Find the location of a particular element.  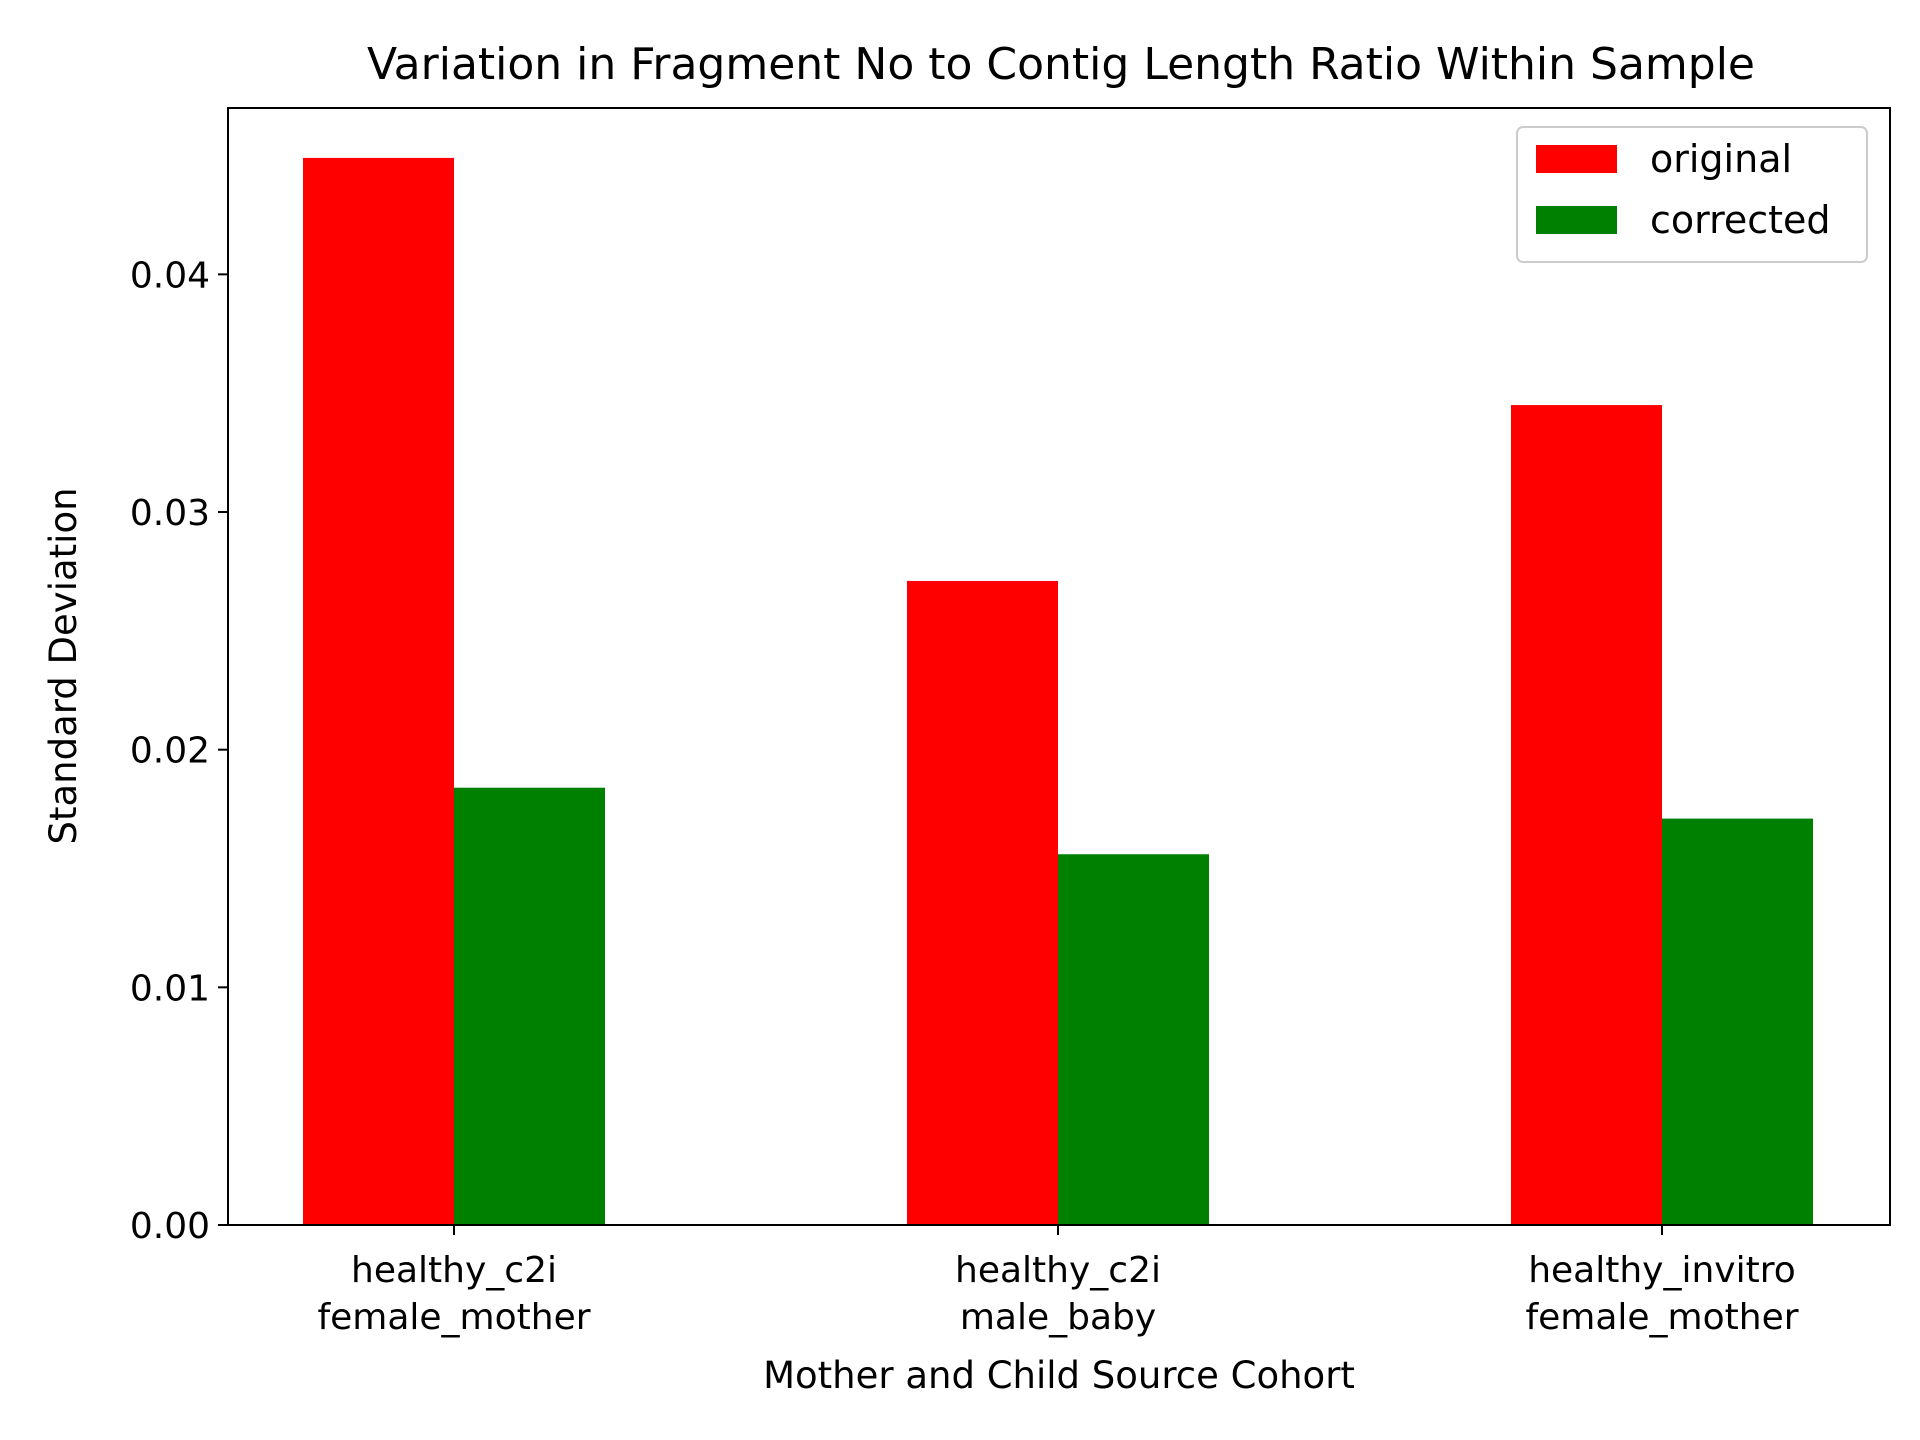

legend-label-corrected: corrected is located at coordinates (1740, 220).